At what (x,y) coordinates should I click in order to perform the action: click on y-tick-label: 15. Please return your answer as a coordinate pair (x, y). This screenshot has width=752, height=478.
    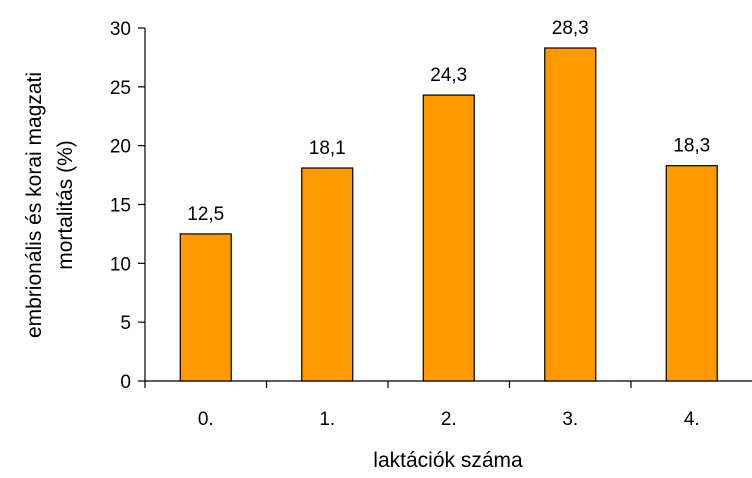
    Looking at the image, I should click on (120, 206).